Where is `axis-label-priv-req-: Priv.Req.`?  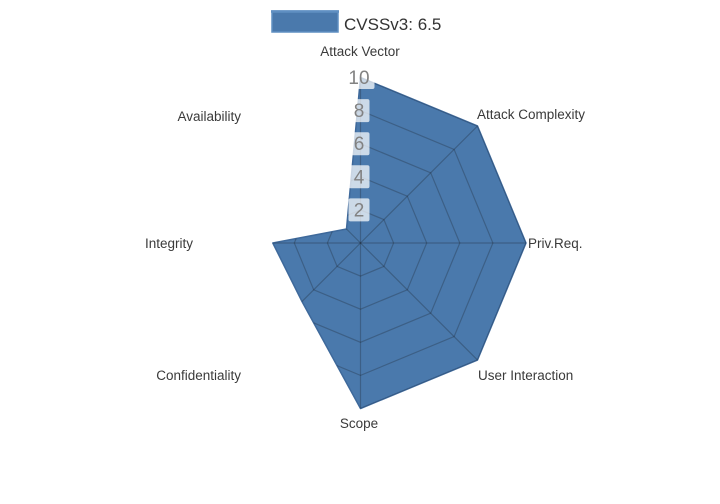 axis-label-priv-req-: Priv.Req. is located at coordinates (555, 243).